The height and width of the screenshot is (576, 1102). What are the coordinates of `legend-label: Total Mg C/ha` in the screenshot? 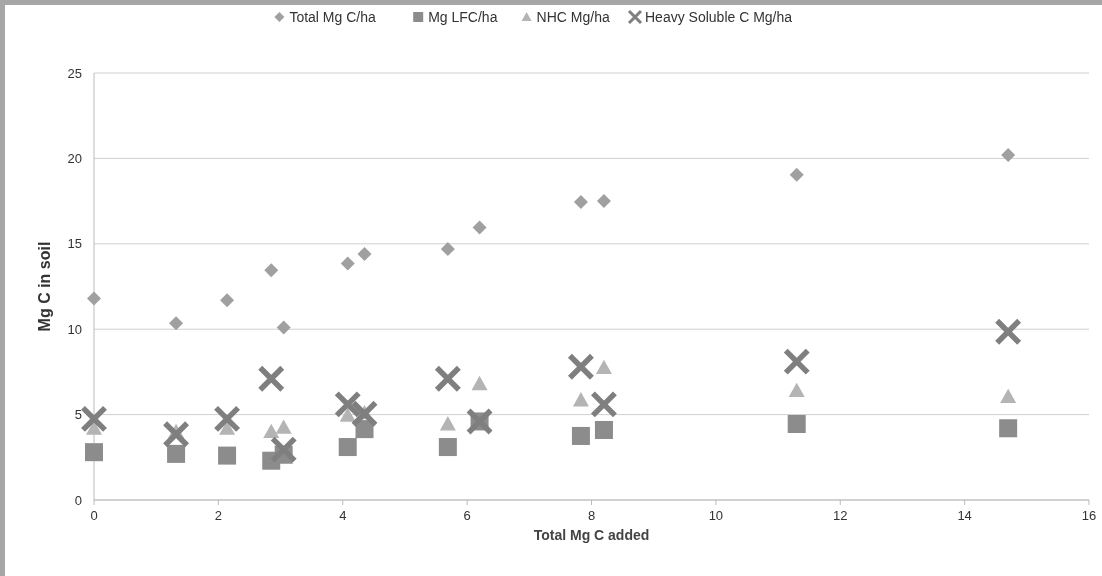 It's located at (332, 16).